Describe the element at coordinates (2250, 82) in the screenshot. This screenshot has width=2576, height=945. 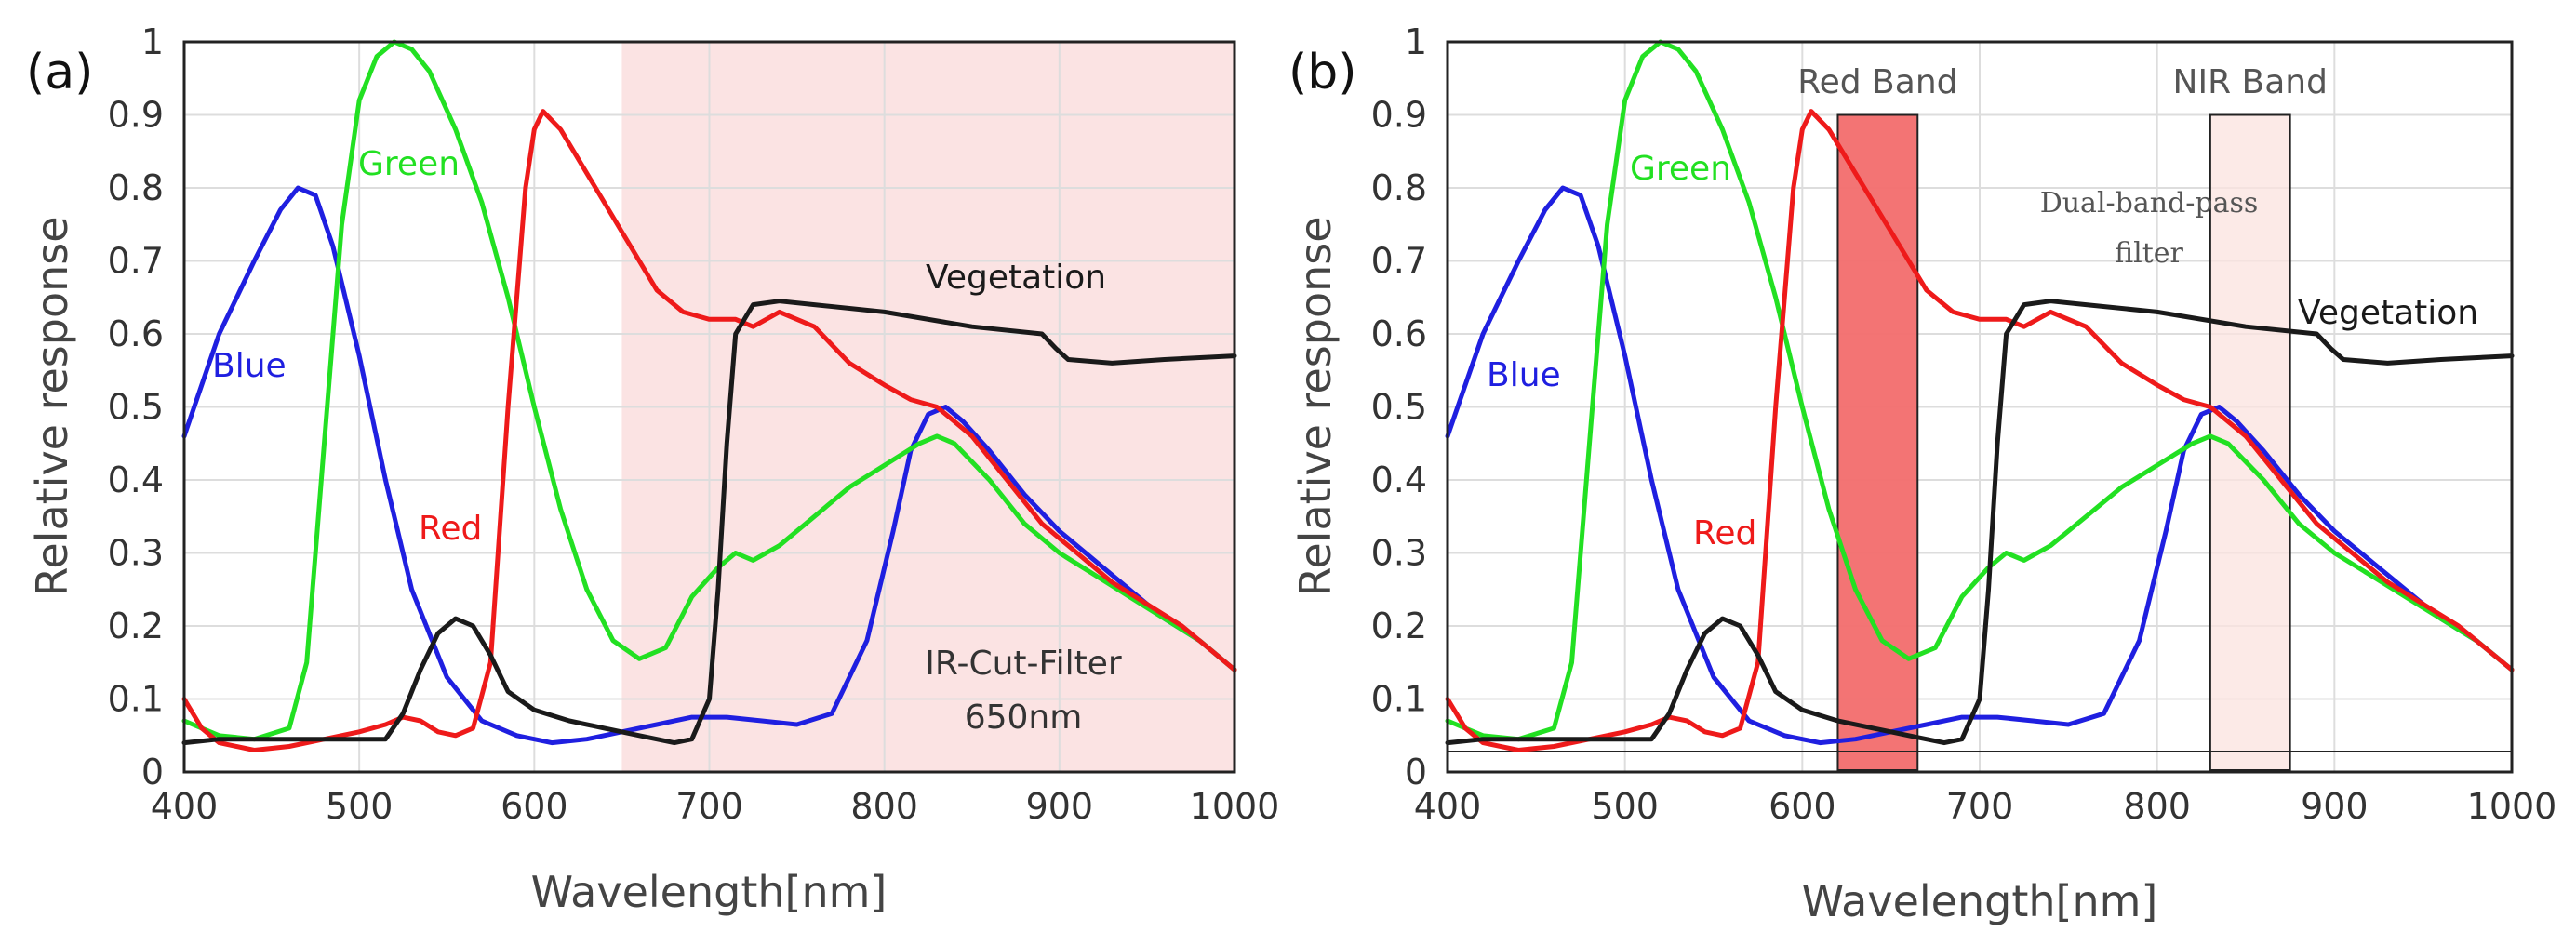
I see `nir-band-label: NIR Band` at that location.